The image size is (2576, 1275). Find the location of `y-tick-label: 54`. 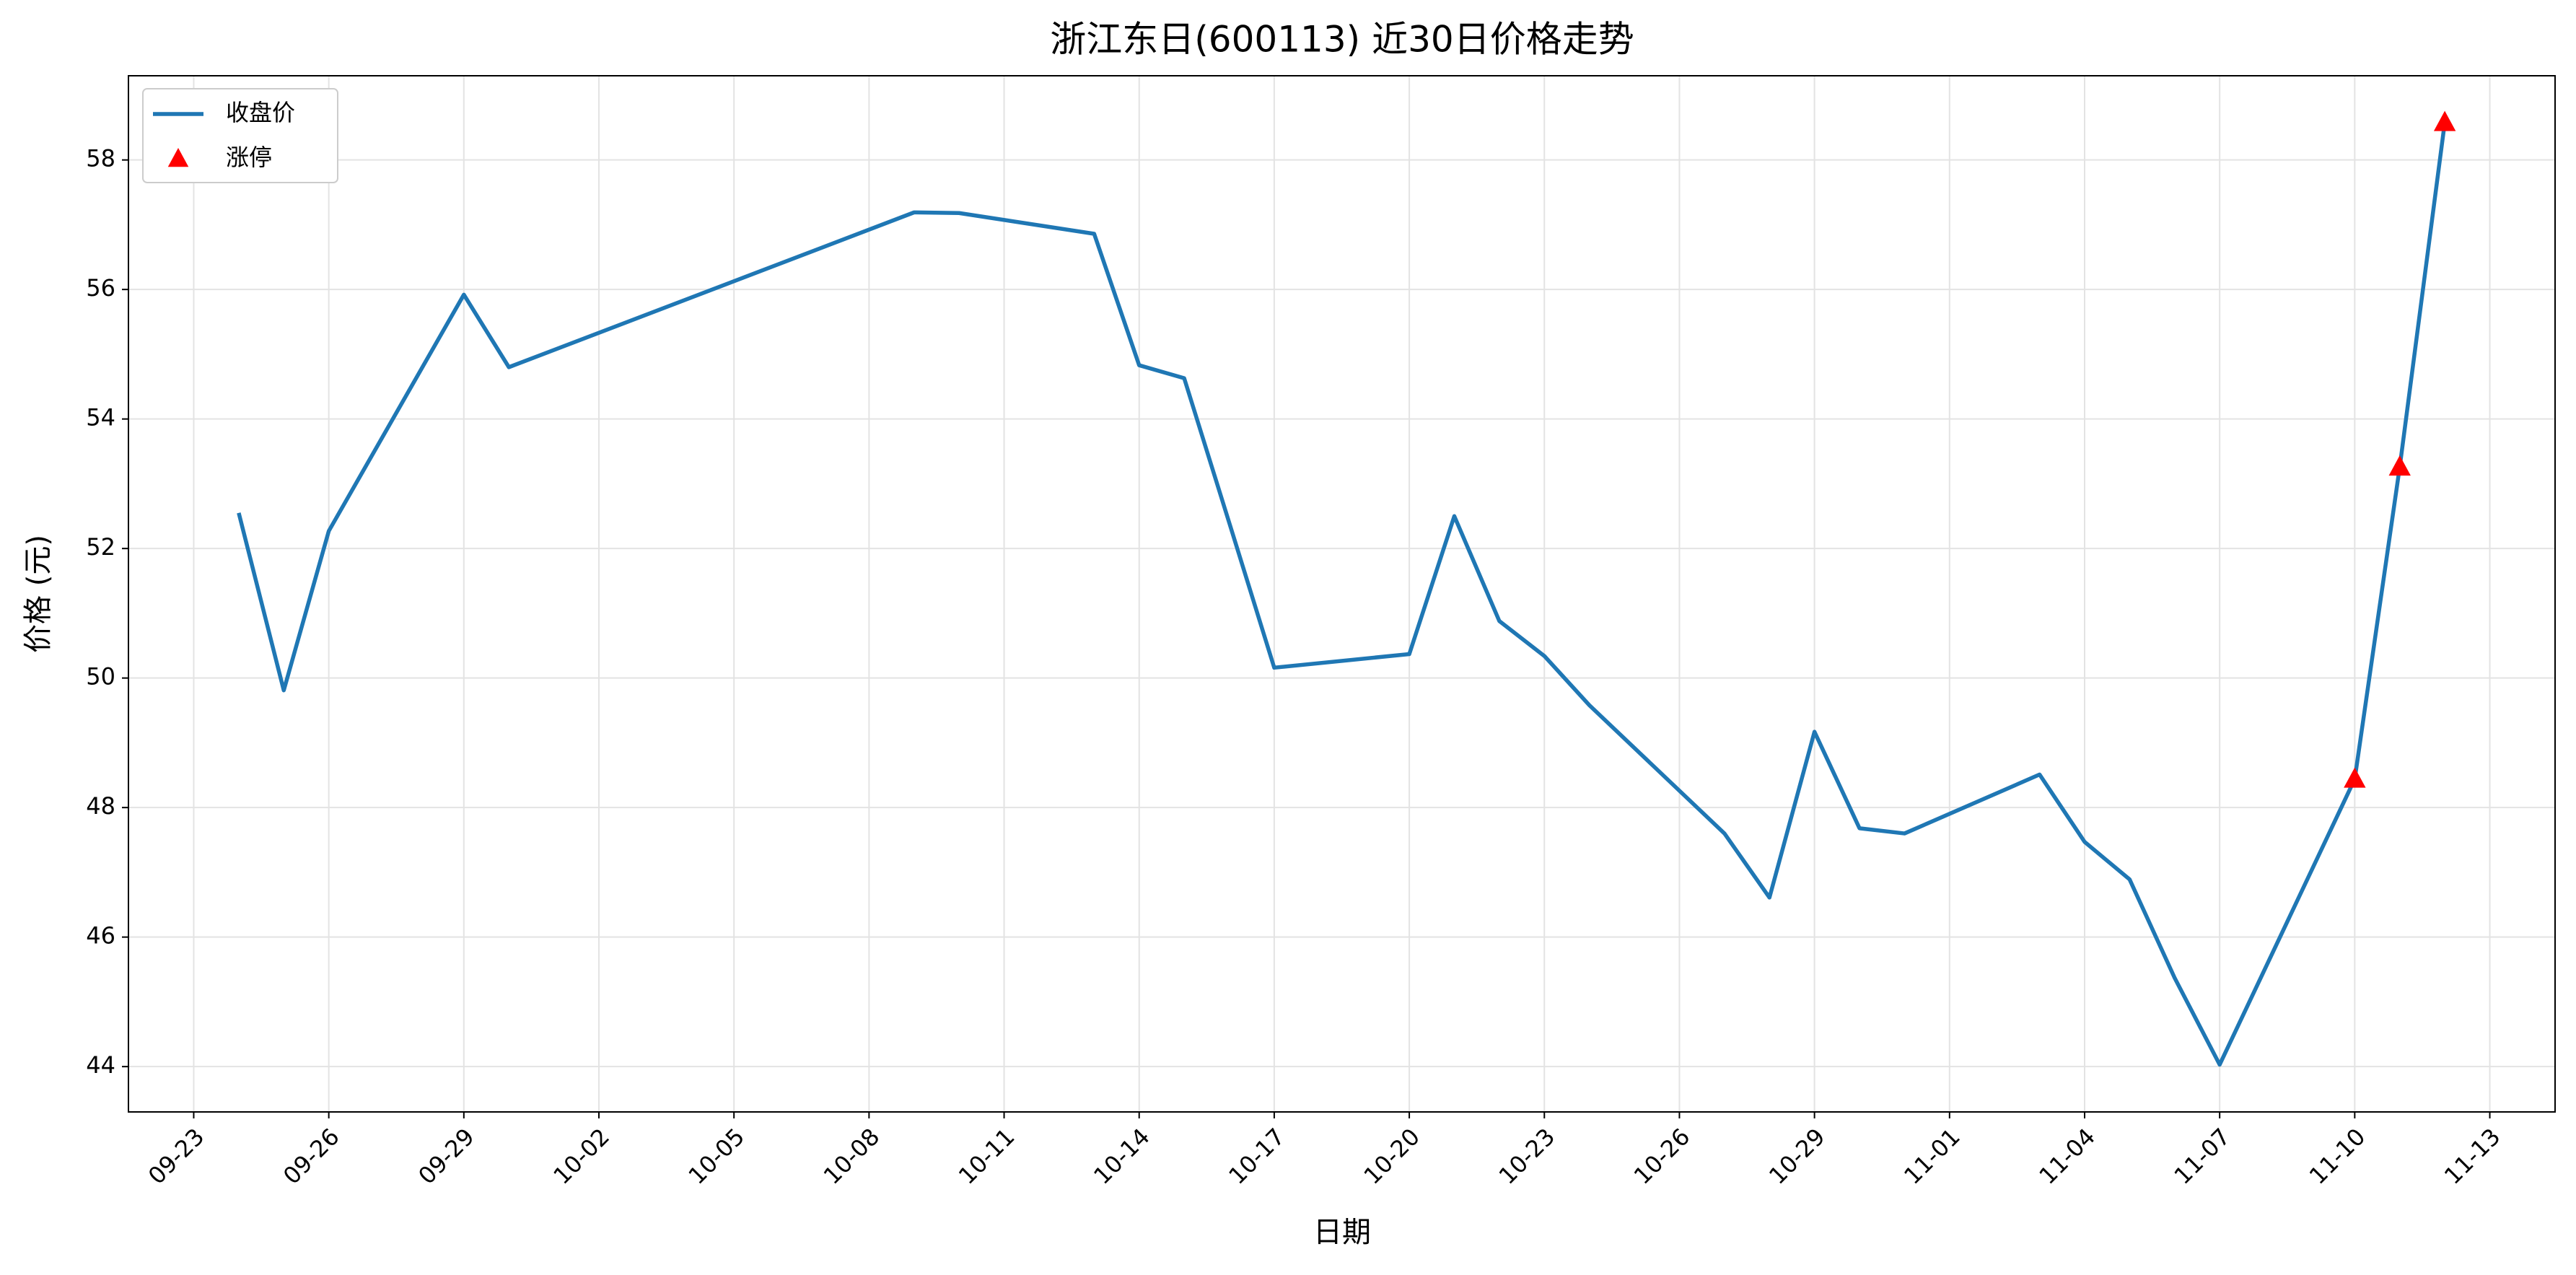

y-tick-label: 54 is located at coordinates (101, 418).